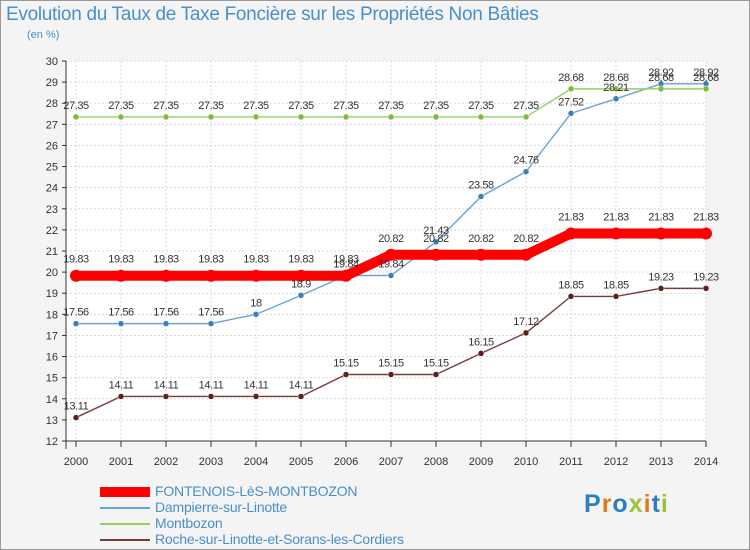 The height and width of the screenshot is (550, 750). Describe the element at coordinates (52, 189) in the screenshot. I see `y-tick-label: 24` at that location.